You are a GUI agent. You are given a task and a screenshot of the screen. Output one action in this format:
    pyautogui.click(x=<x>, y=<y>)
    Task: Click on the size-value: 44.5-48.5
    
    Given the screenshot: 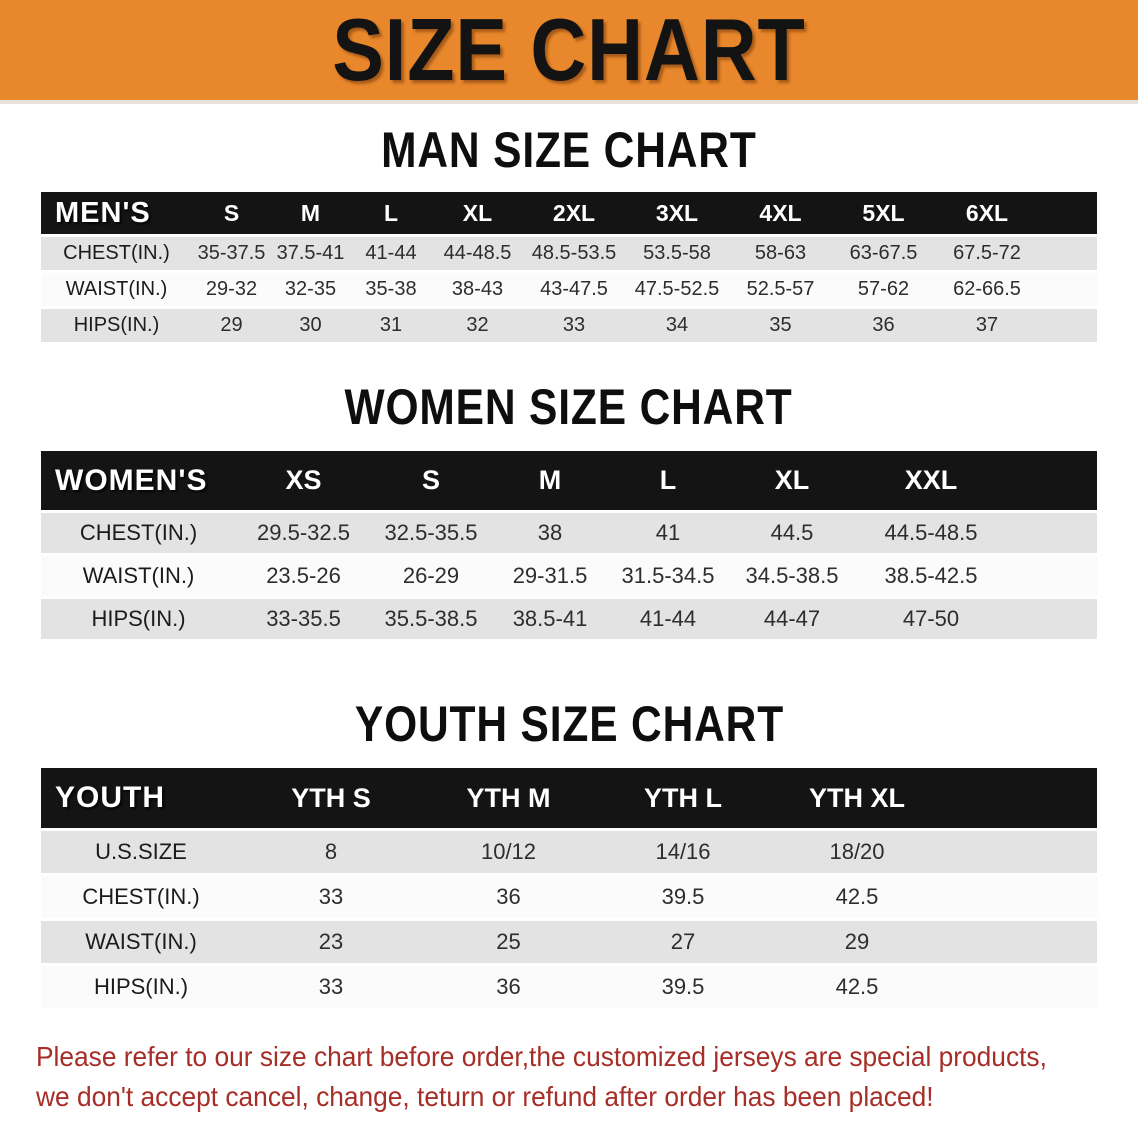 What is the action you would take?
    pyautogui.click(x=931, y=533)
    